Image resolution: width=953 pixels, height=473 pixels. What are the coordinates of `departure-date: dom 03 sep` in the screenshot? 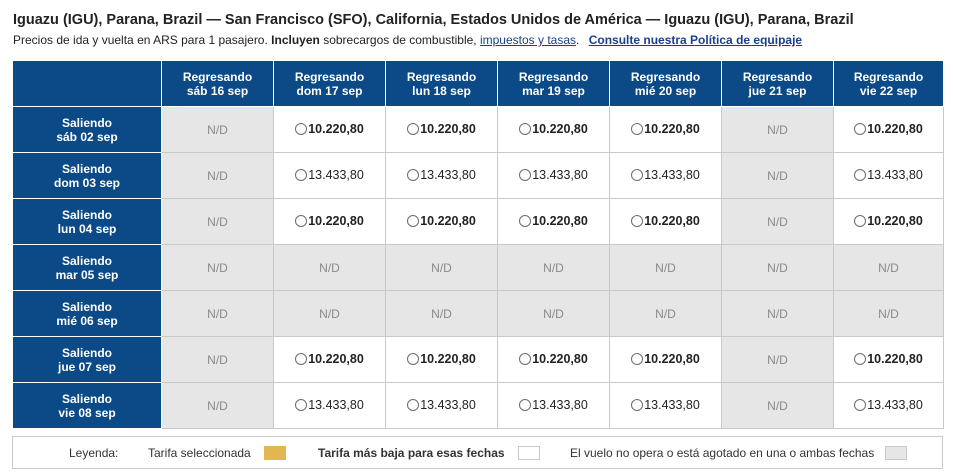 It's located at (87, 182).